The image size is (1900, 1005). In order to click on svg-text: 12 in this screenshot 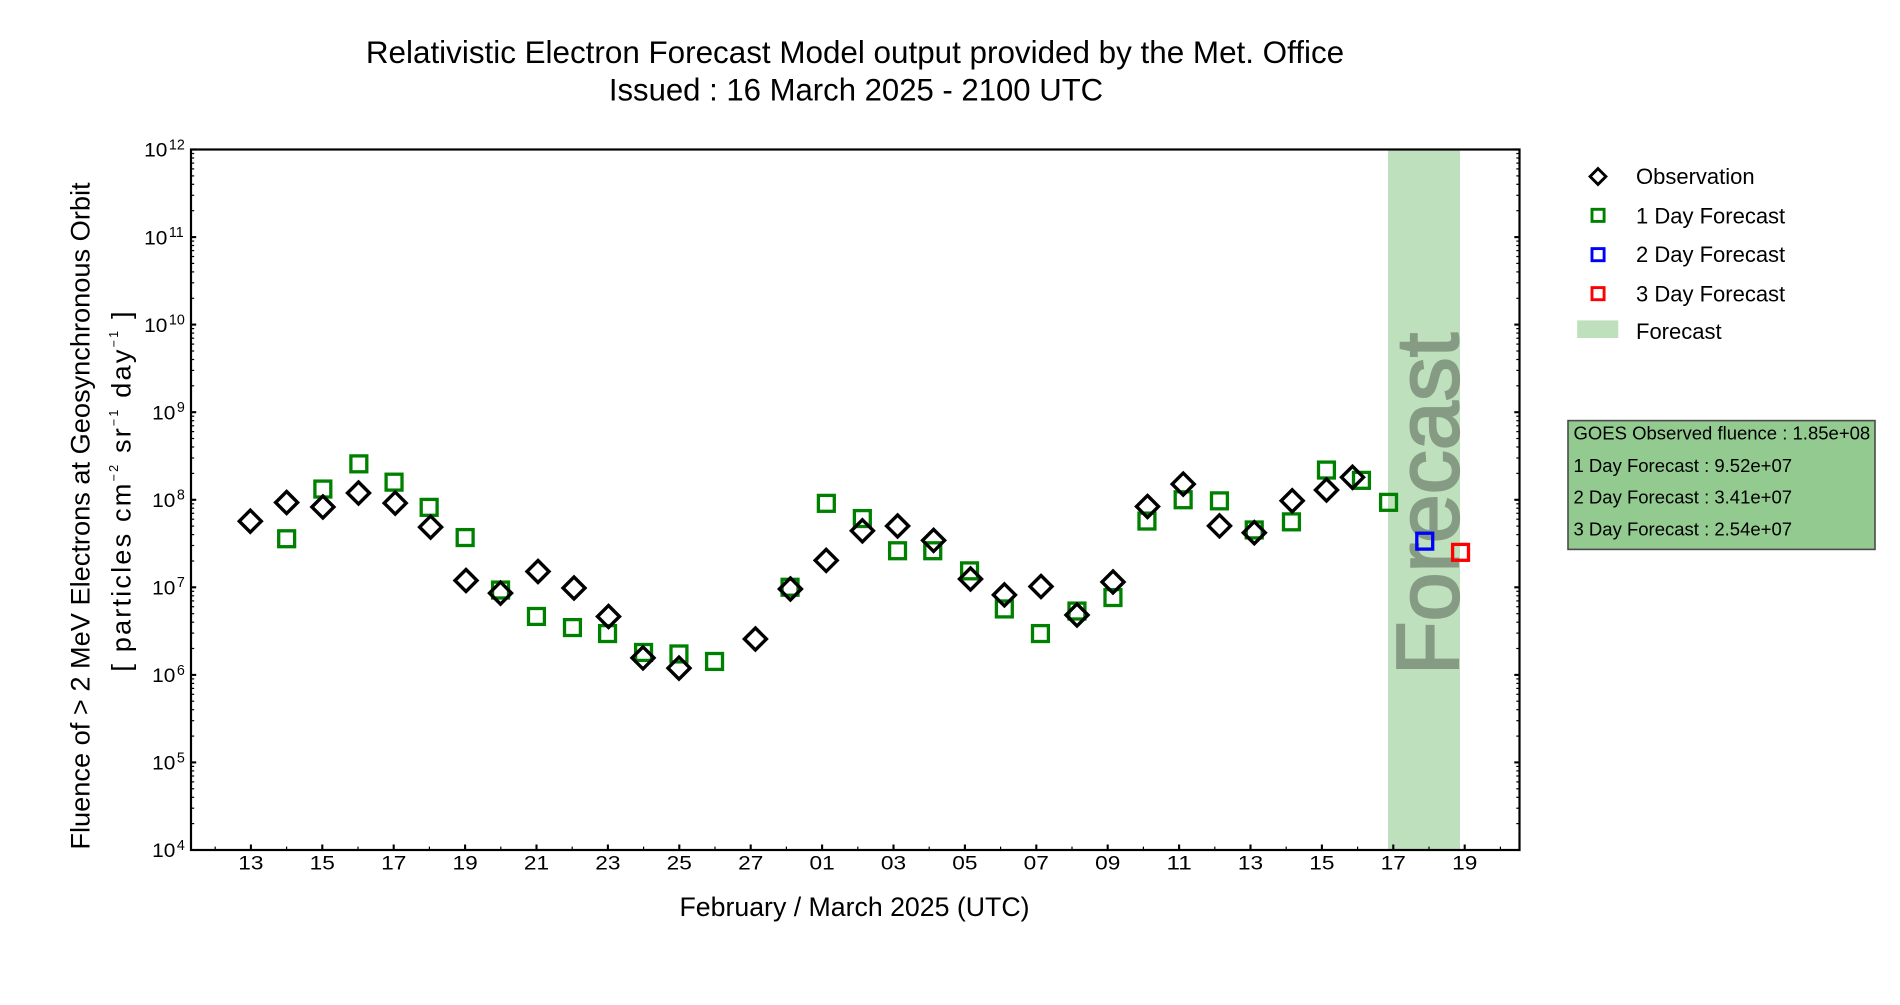, I will do `click(177, 145)`.